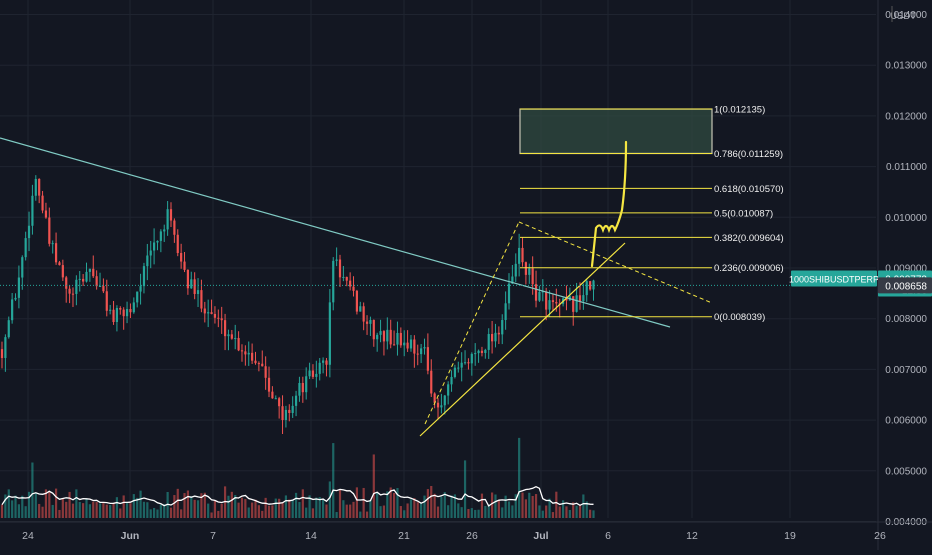 This screenshot has height=555, width=932. Describe the element at coordinates (213, 536) in the screenshot. I see `x-tick-label: 7` at that location.